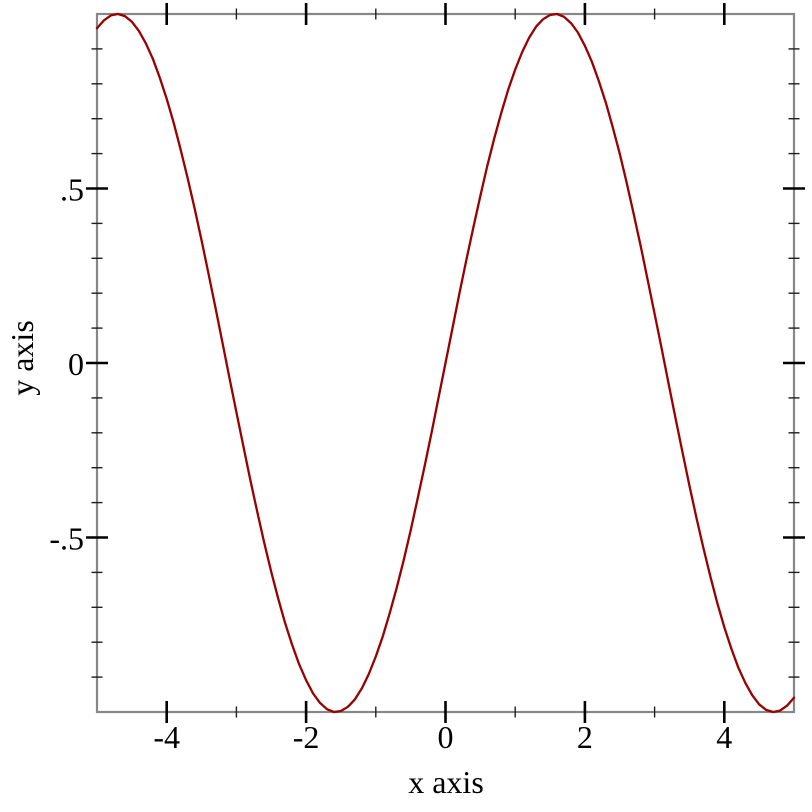  Describe the element at coordinates (446, 737) in the screenshot. I see `x-tick-label: 0` at that location.